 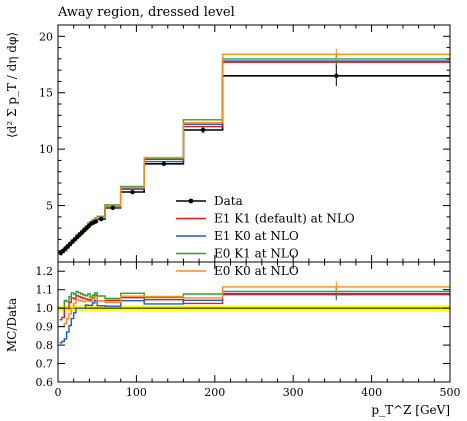 I want to click on x-tick-label: 500, so click(x=450, y=392).